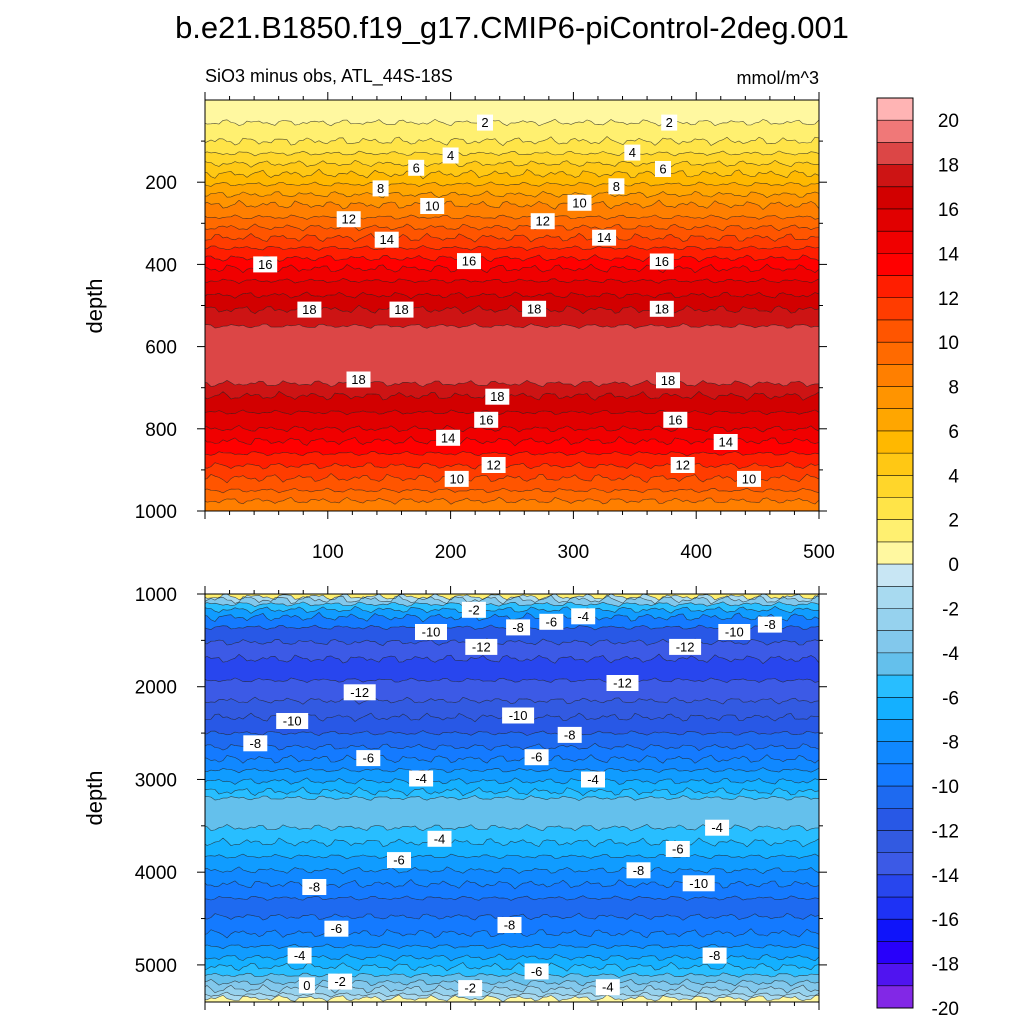  I want to click on lower-y-axis-label: depth, so click(94, 797).